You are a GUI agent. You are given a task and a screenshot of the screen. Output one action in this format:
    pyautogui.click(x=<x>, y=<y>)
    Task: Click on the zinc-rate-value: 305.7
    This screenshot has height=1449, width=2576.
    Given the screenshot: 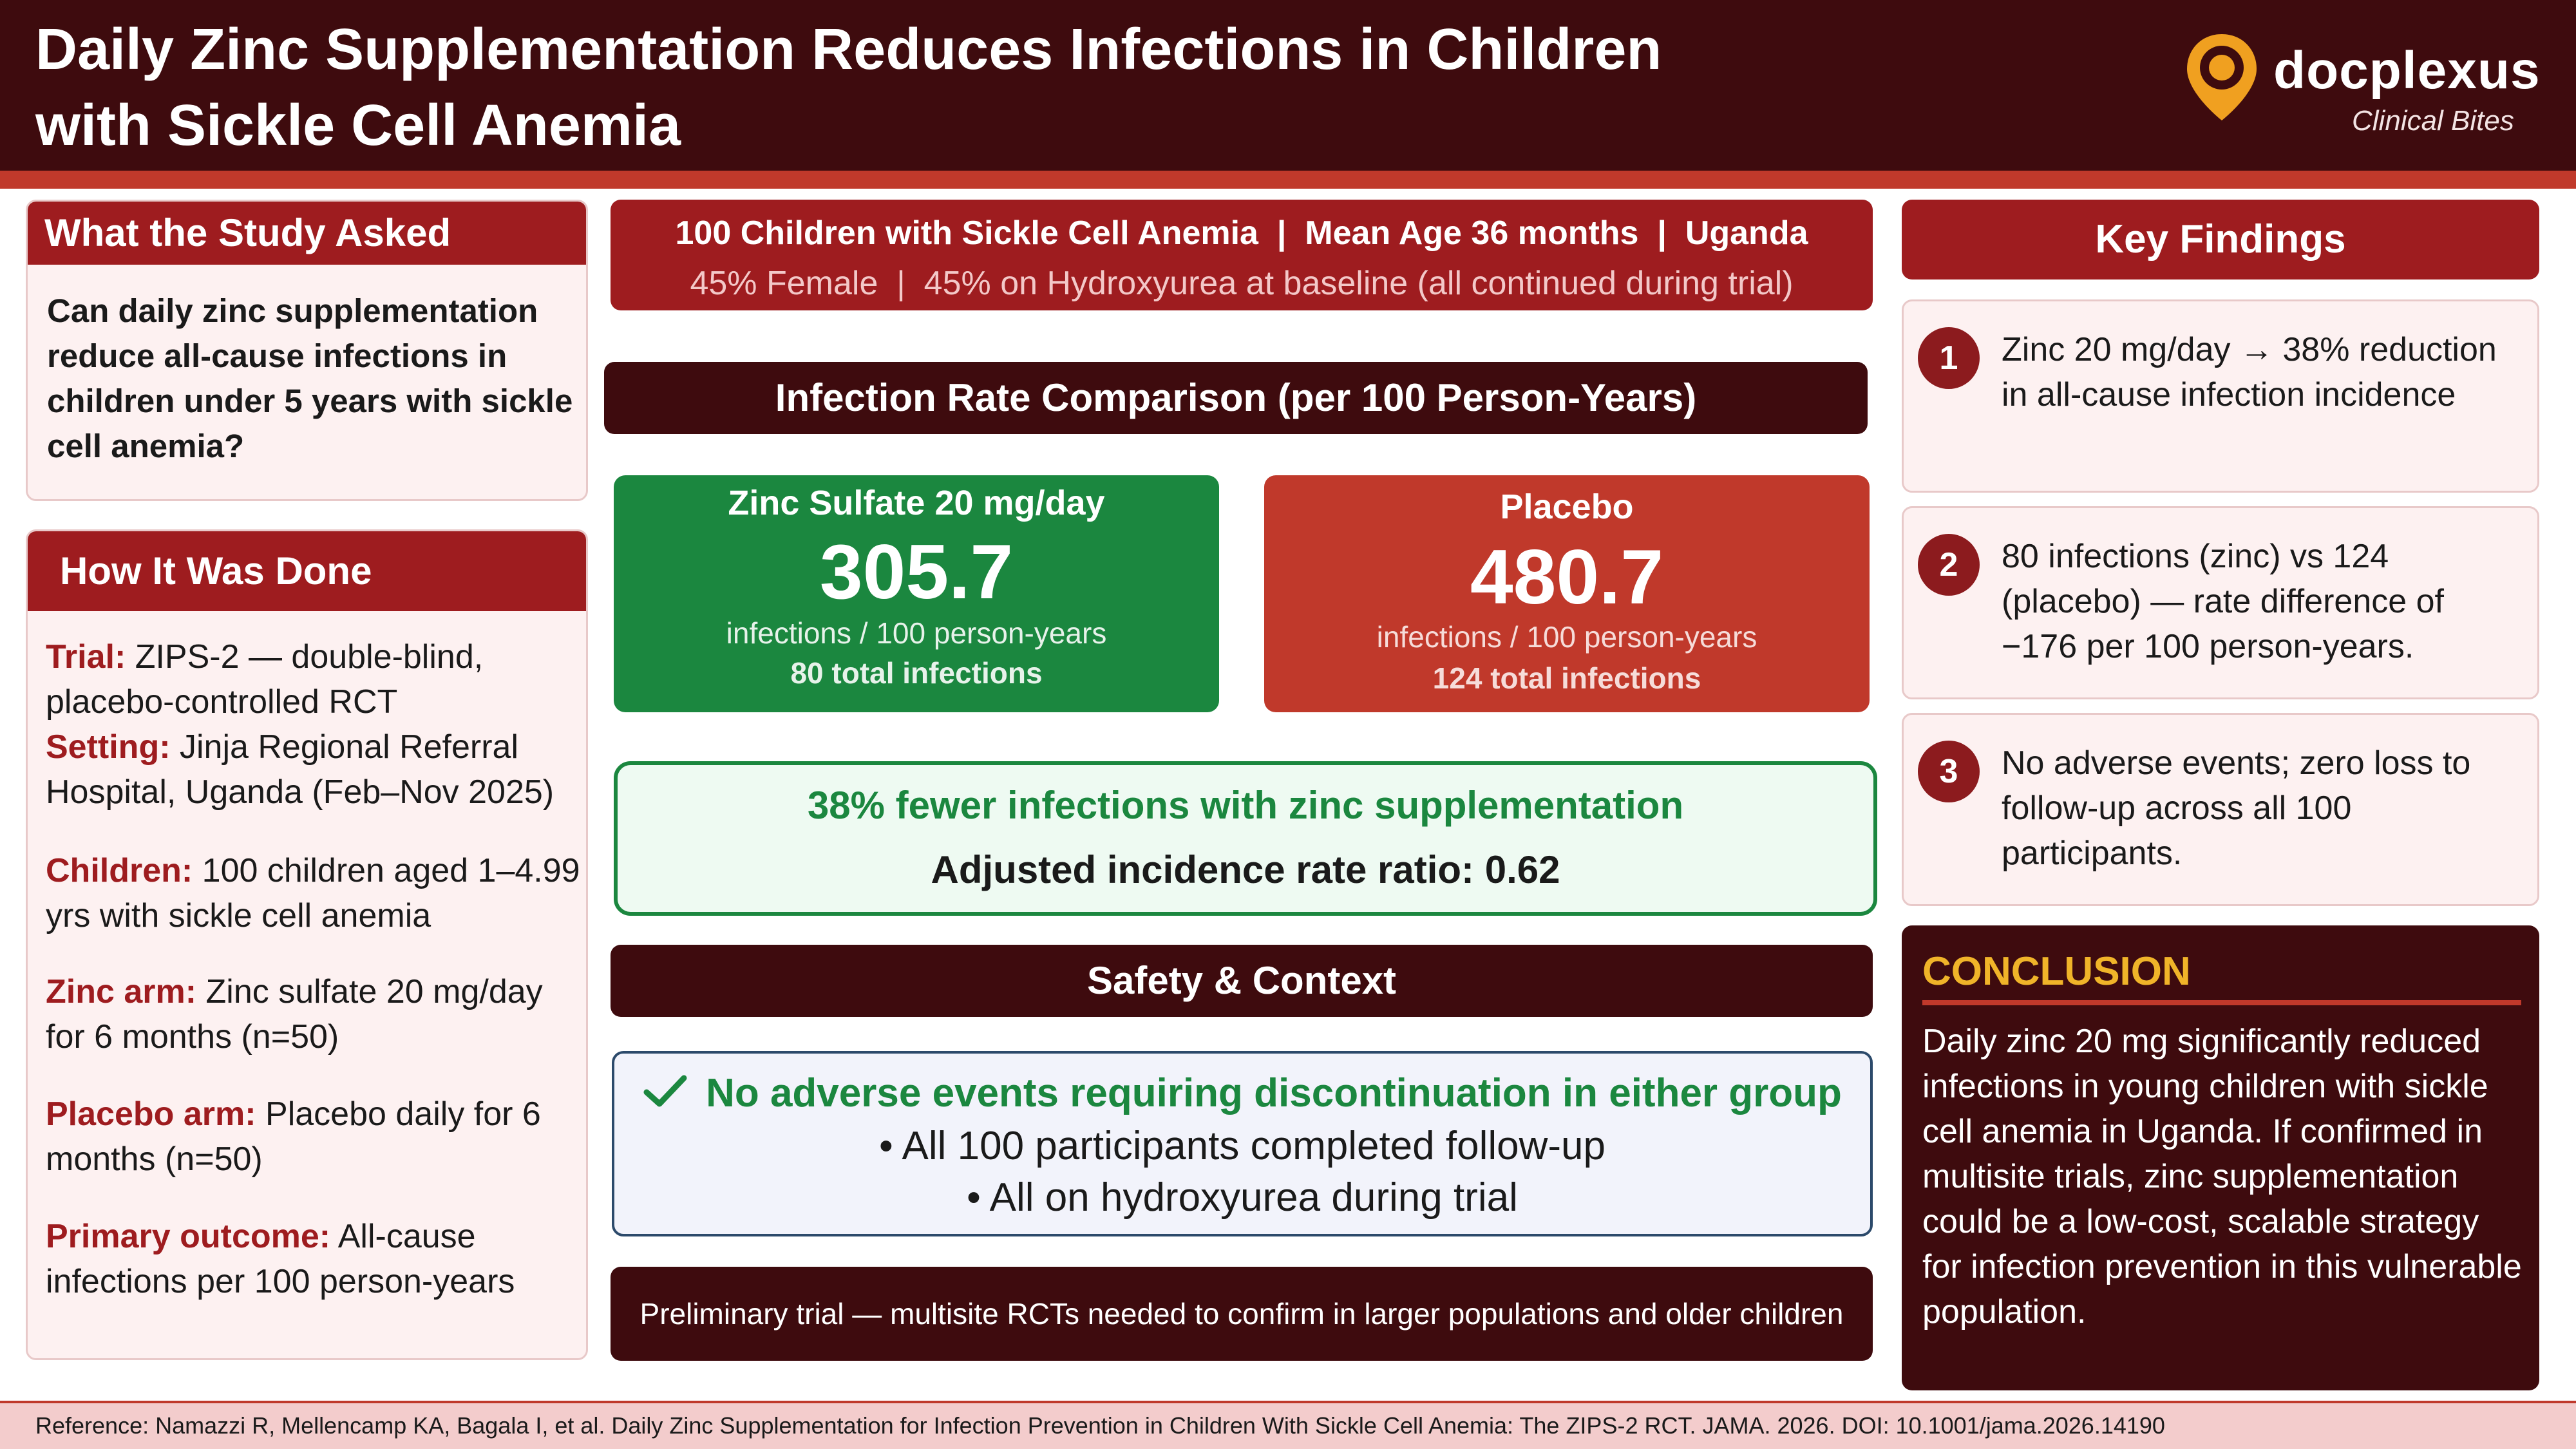 What is the action you would take?
    pyautogui.click(x=916, y=572)
    